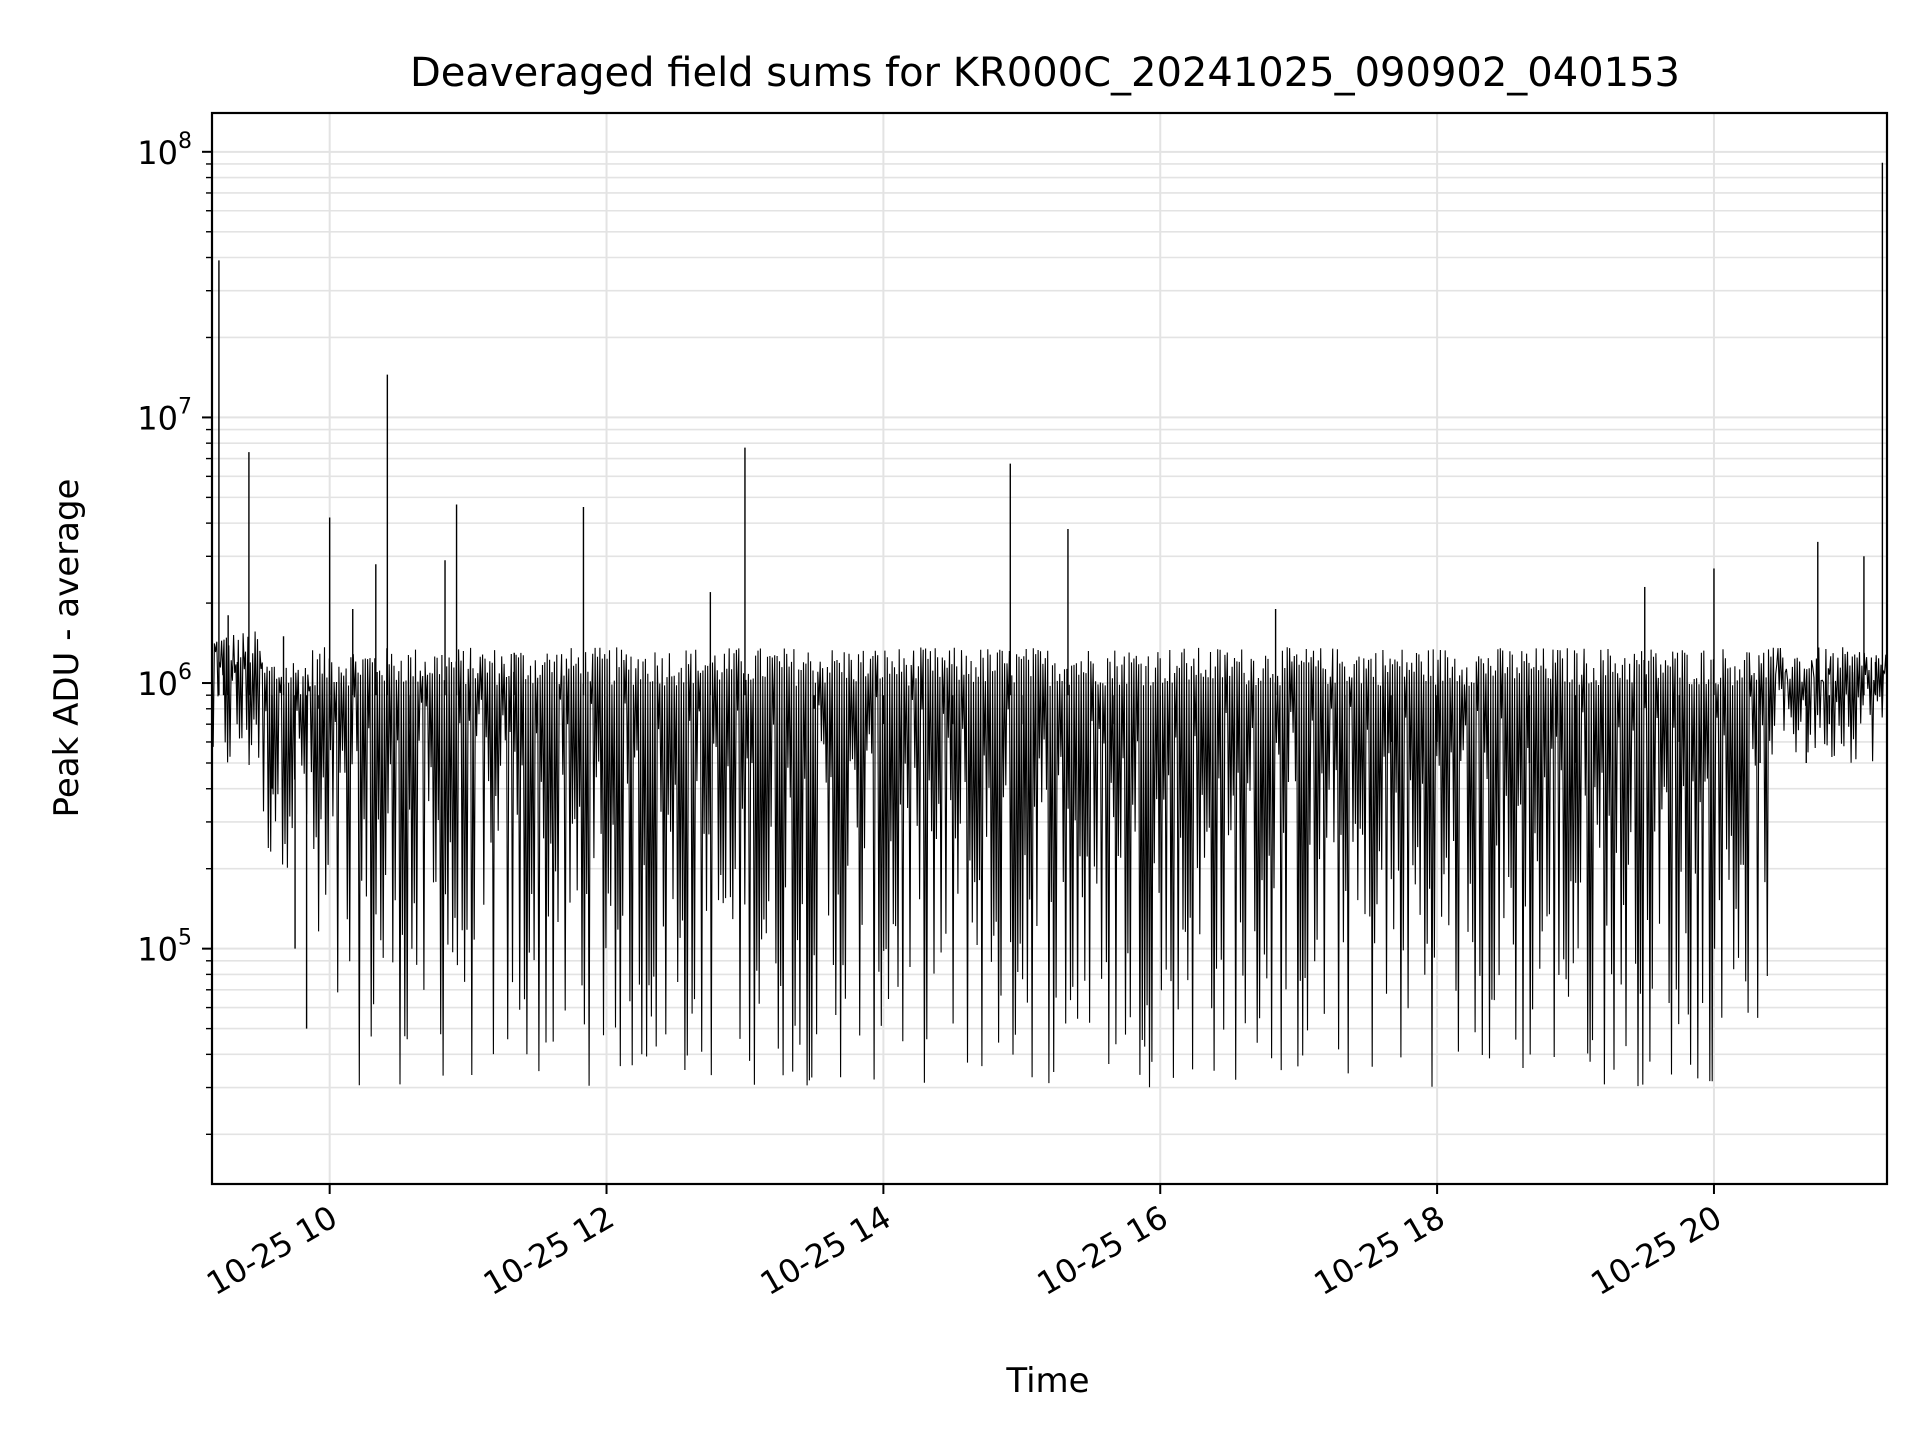 This screenshot has height=1440, width=1920. I want to click on y-axis-label: Peak ADU - average, so click(67, 648).